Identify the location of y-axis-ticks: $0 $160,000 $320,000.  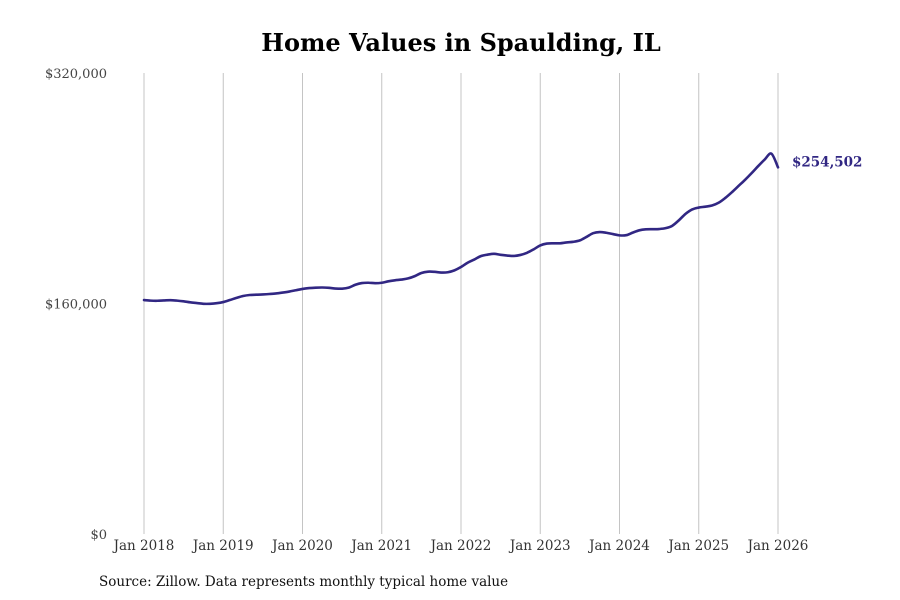
(76, 305).